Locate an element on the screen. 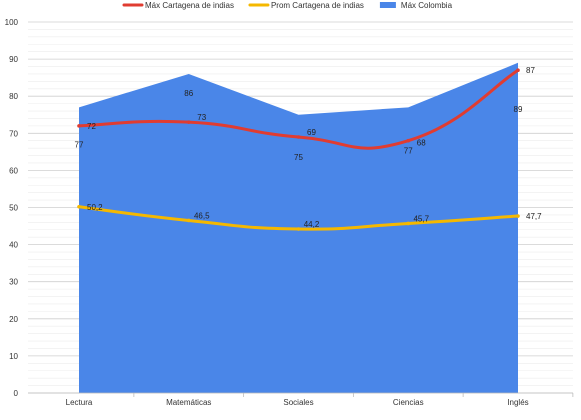 This screenshot has height=420, width=581. line-data-label: 50,2 is located at coordinates (95, 207).